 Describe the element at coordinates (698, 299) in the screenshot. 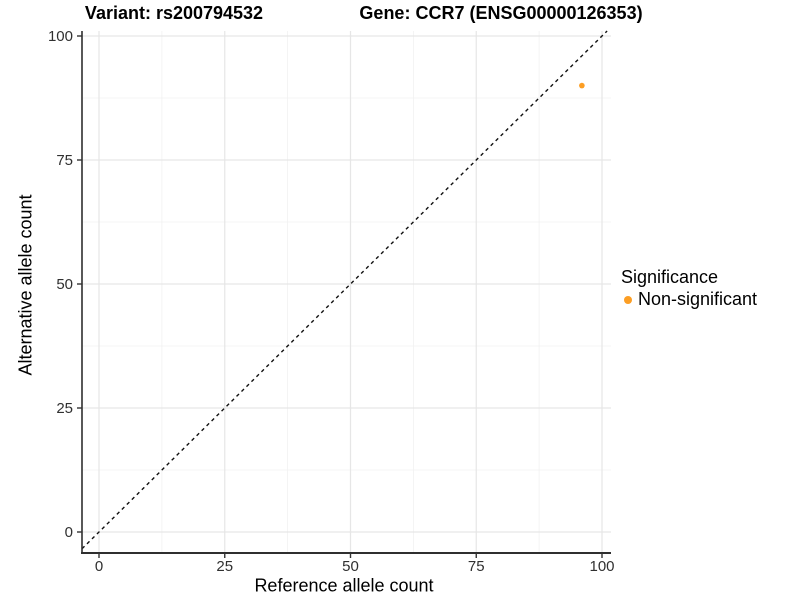

I see `legend-entry-label: Non-significant` at that location.